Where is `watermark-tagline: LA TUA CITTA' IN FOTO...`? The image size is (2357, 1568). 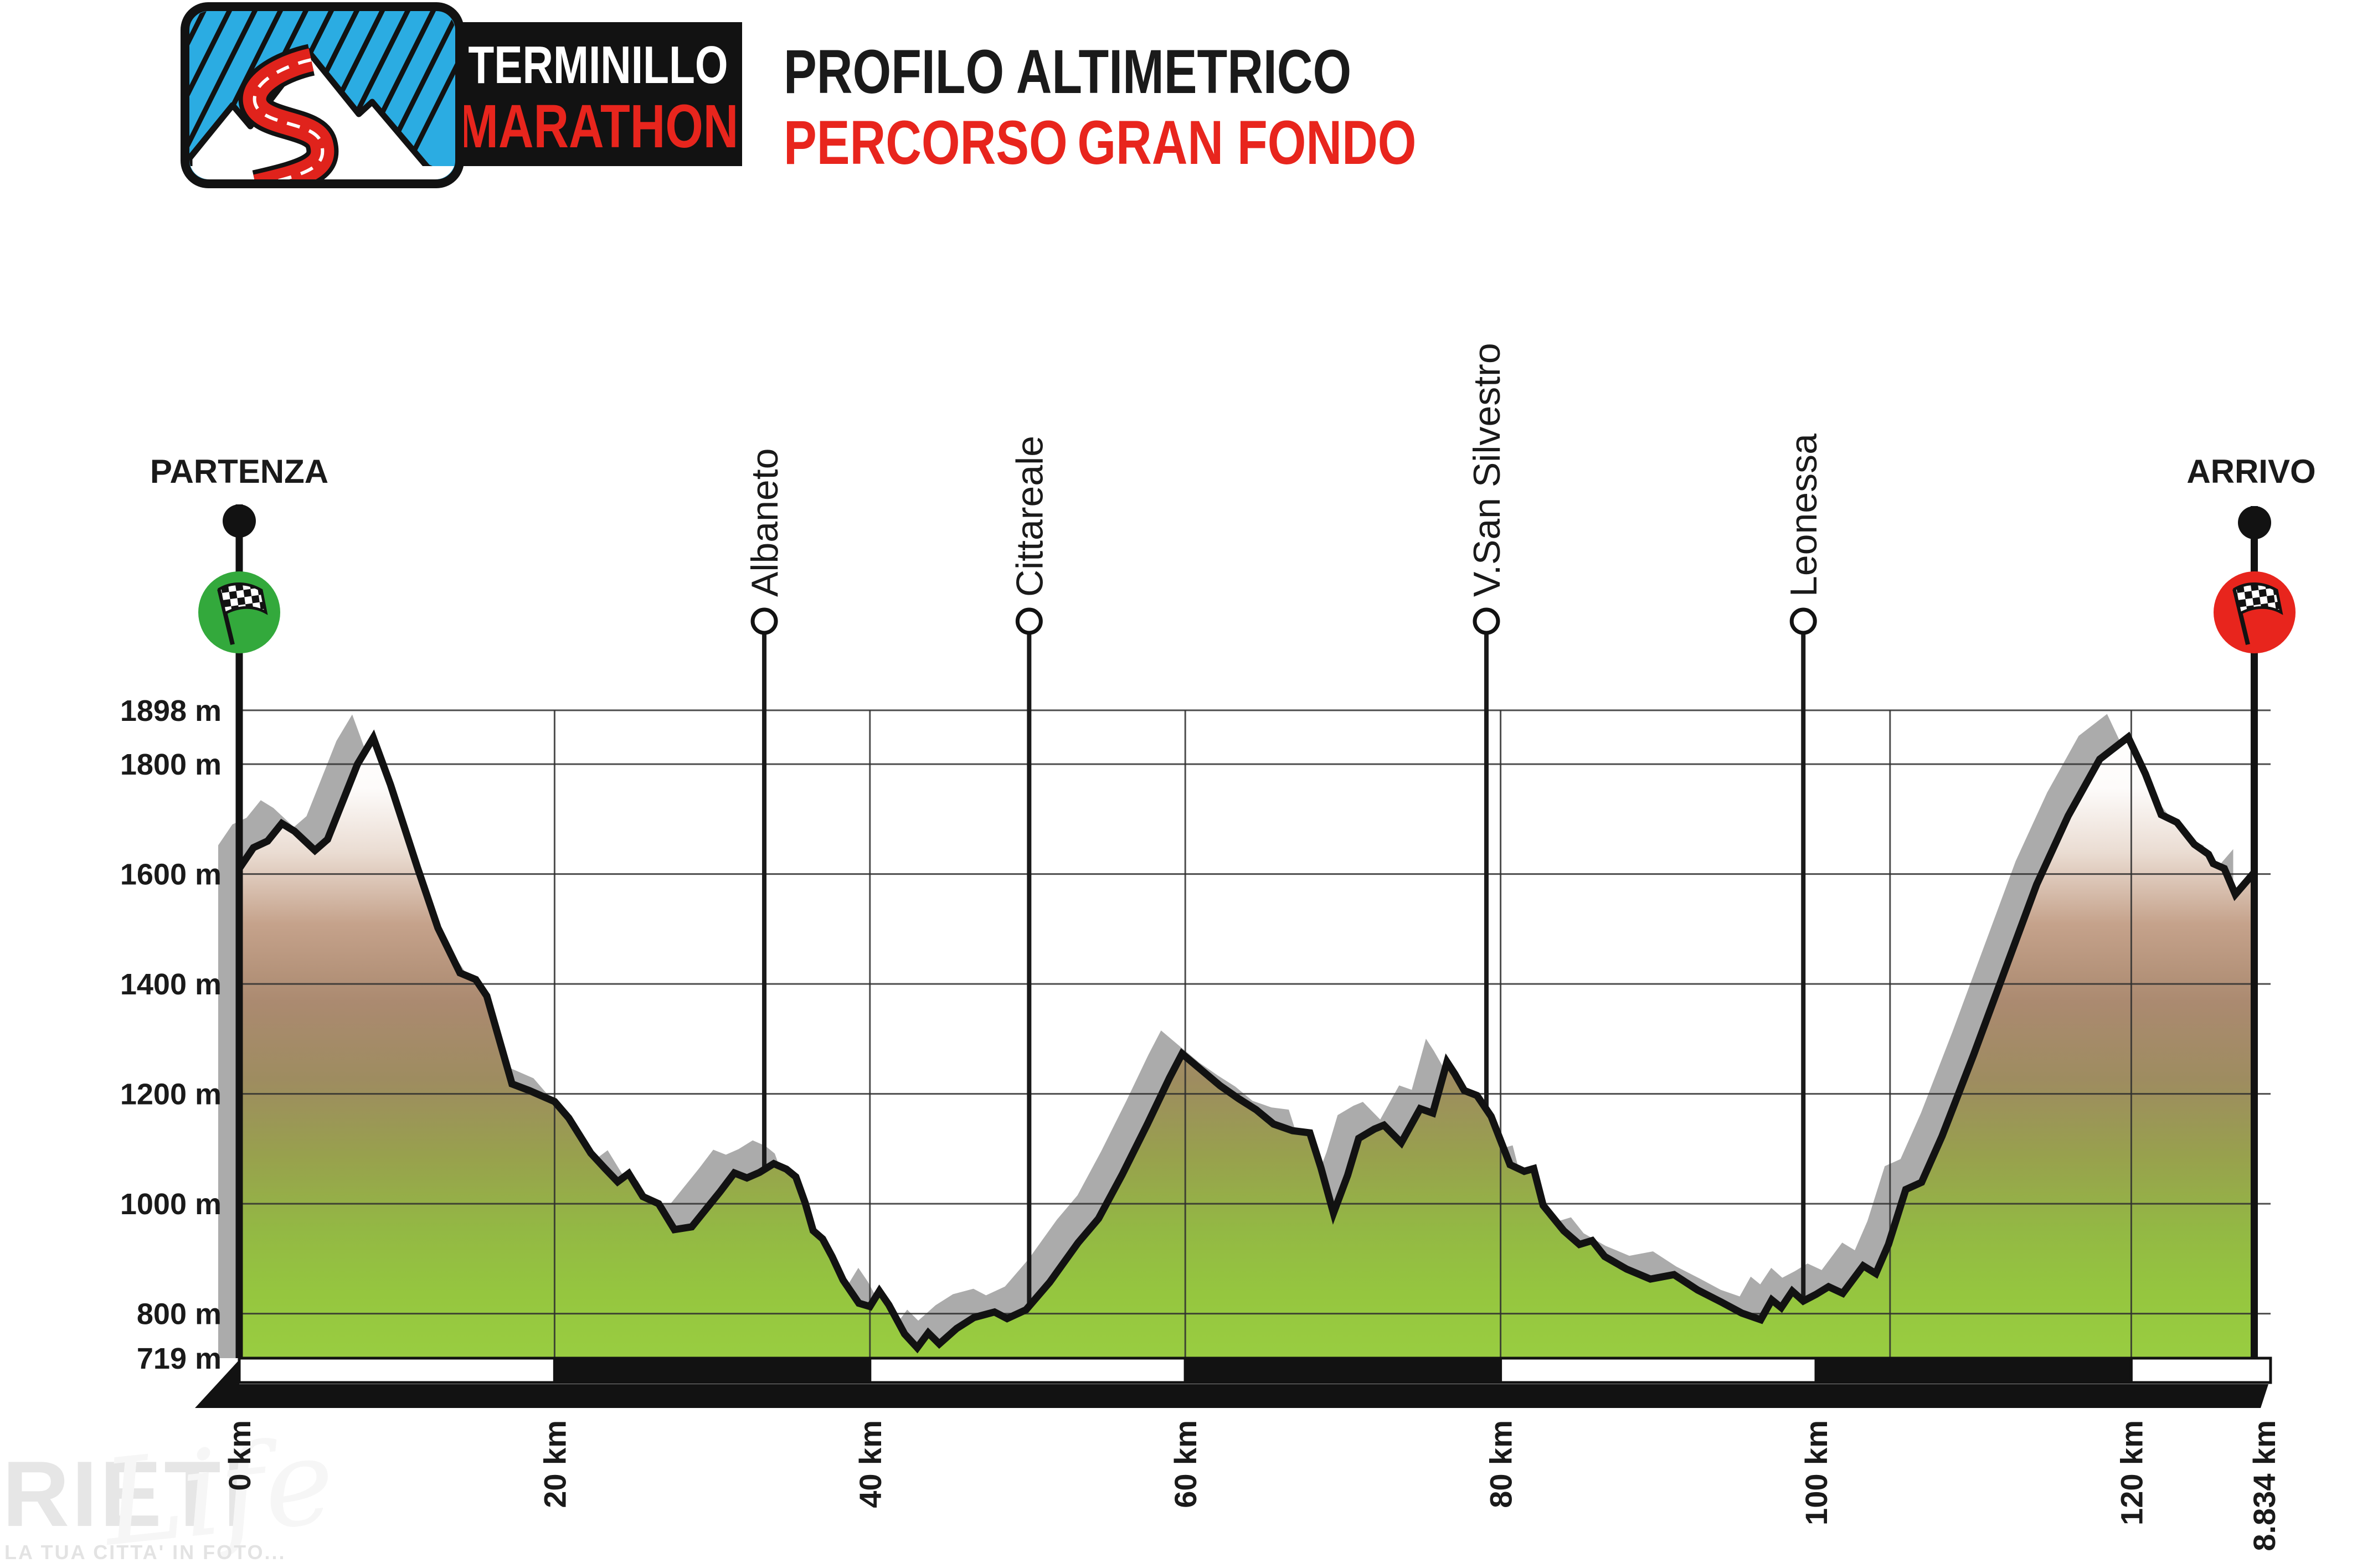 watermark-tagline: LA TUA CITTA' IN FOTO... is located at coordinates (145, 1552).